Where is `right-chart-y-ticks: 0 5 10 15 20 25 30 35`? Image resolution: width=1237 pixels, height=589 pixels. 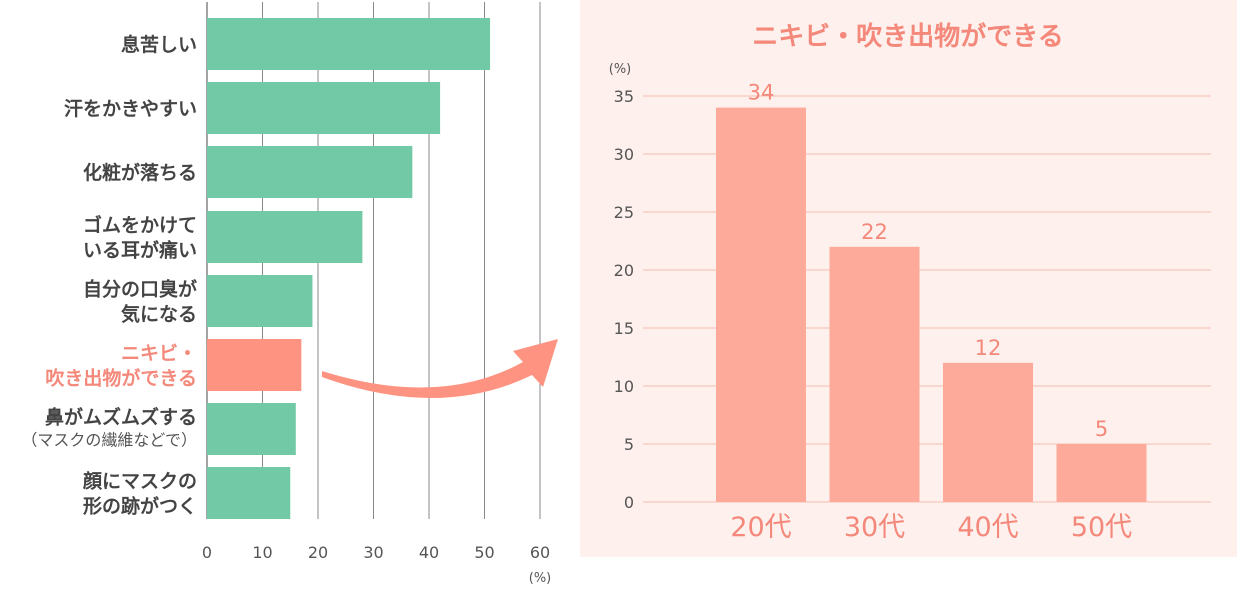 right-chart-y-ticks: 0 5 10 15 20 25 30 35 is located at coordinates (624, 299).